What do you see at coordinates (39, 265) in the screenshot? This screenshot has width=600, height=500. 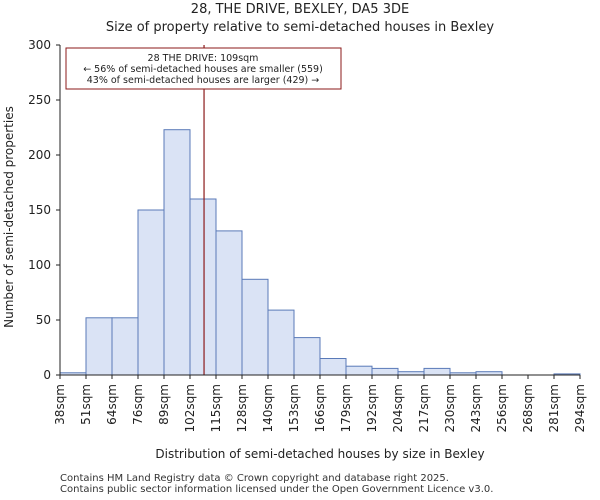 I see `y-tick-label: 100` at bounding box center [39, 265].